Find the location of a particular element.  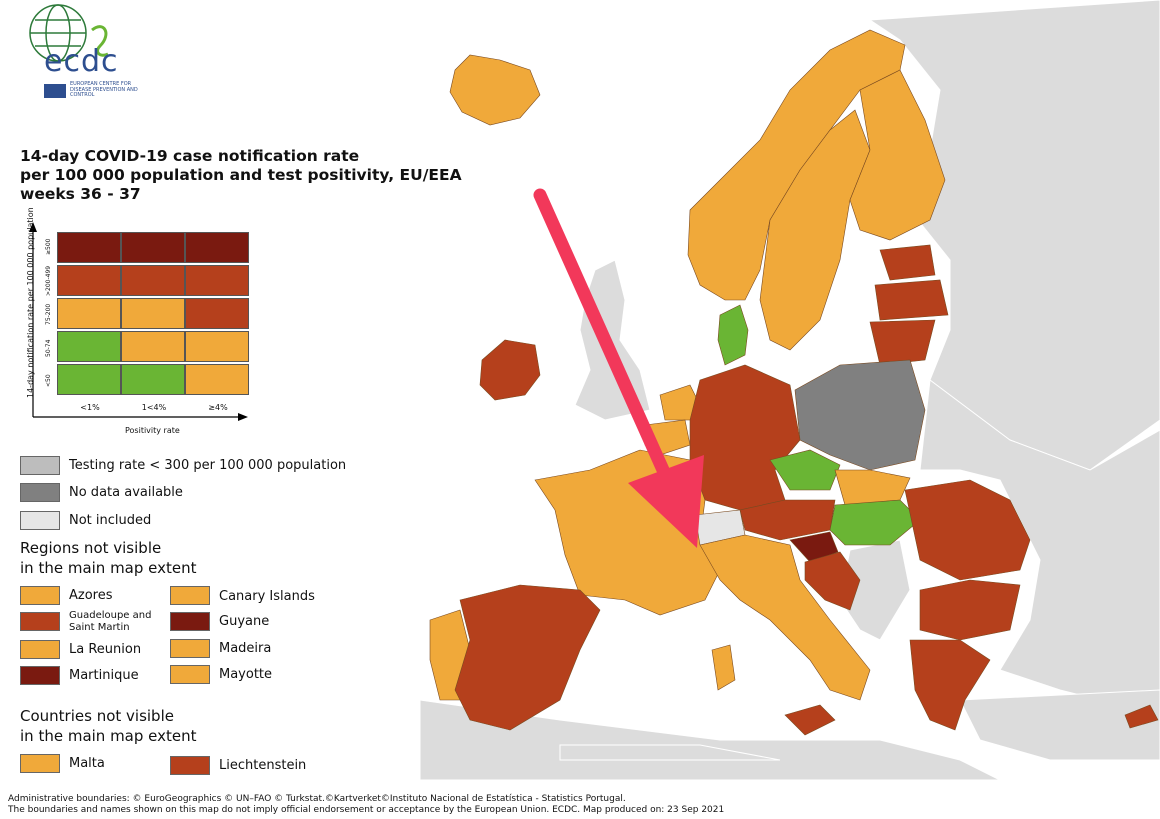

country-greece is located at coordinates (950, 685).